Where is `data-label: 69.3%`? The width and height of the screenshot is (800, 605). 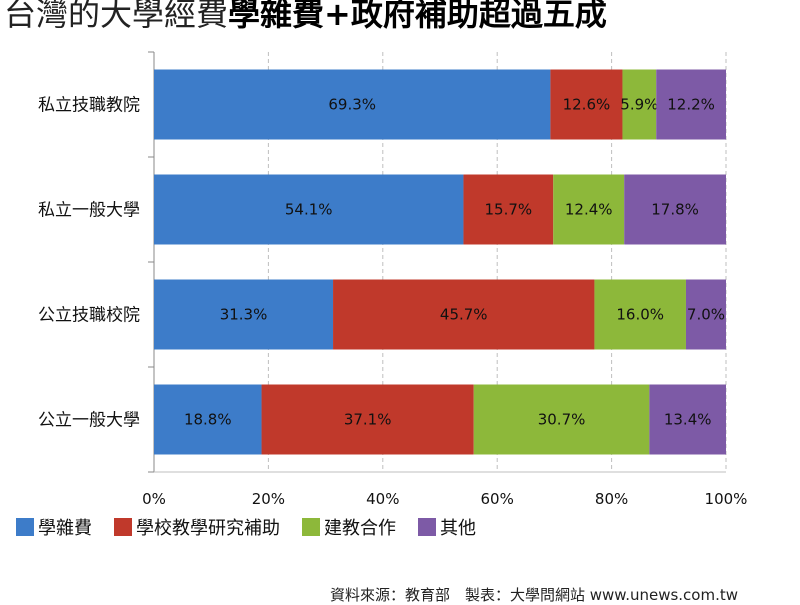 data-label: 69.3% is located at coordinates (352, 105).